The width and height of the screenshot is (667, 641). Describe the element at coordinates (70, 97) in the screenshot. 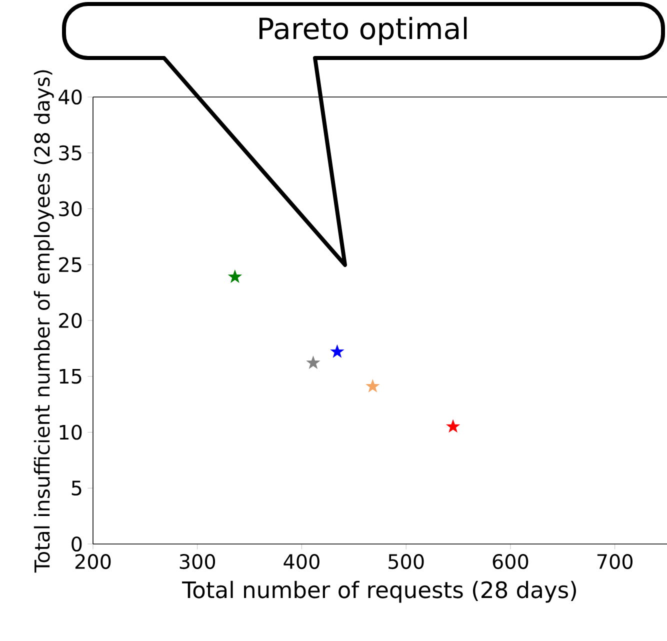

I see `y-tick-label: 40` at that location.